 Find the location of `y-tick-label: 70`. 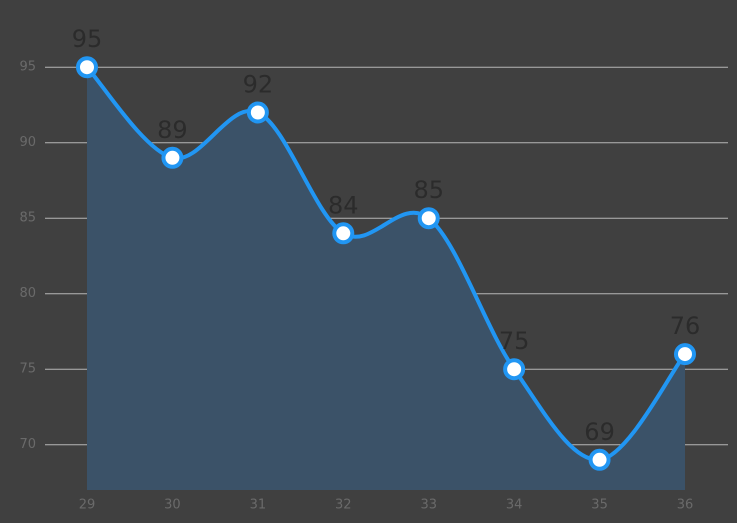

y-tick-label: 70 is located at coordinates (27, 444).